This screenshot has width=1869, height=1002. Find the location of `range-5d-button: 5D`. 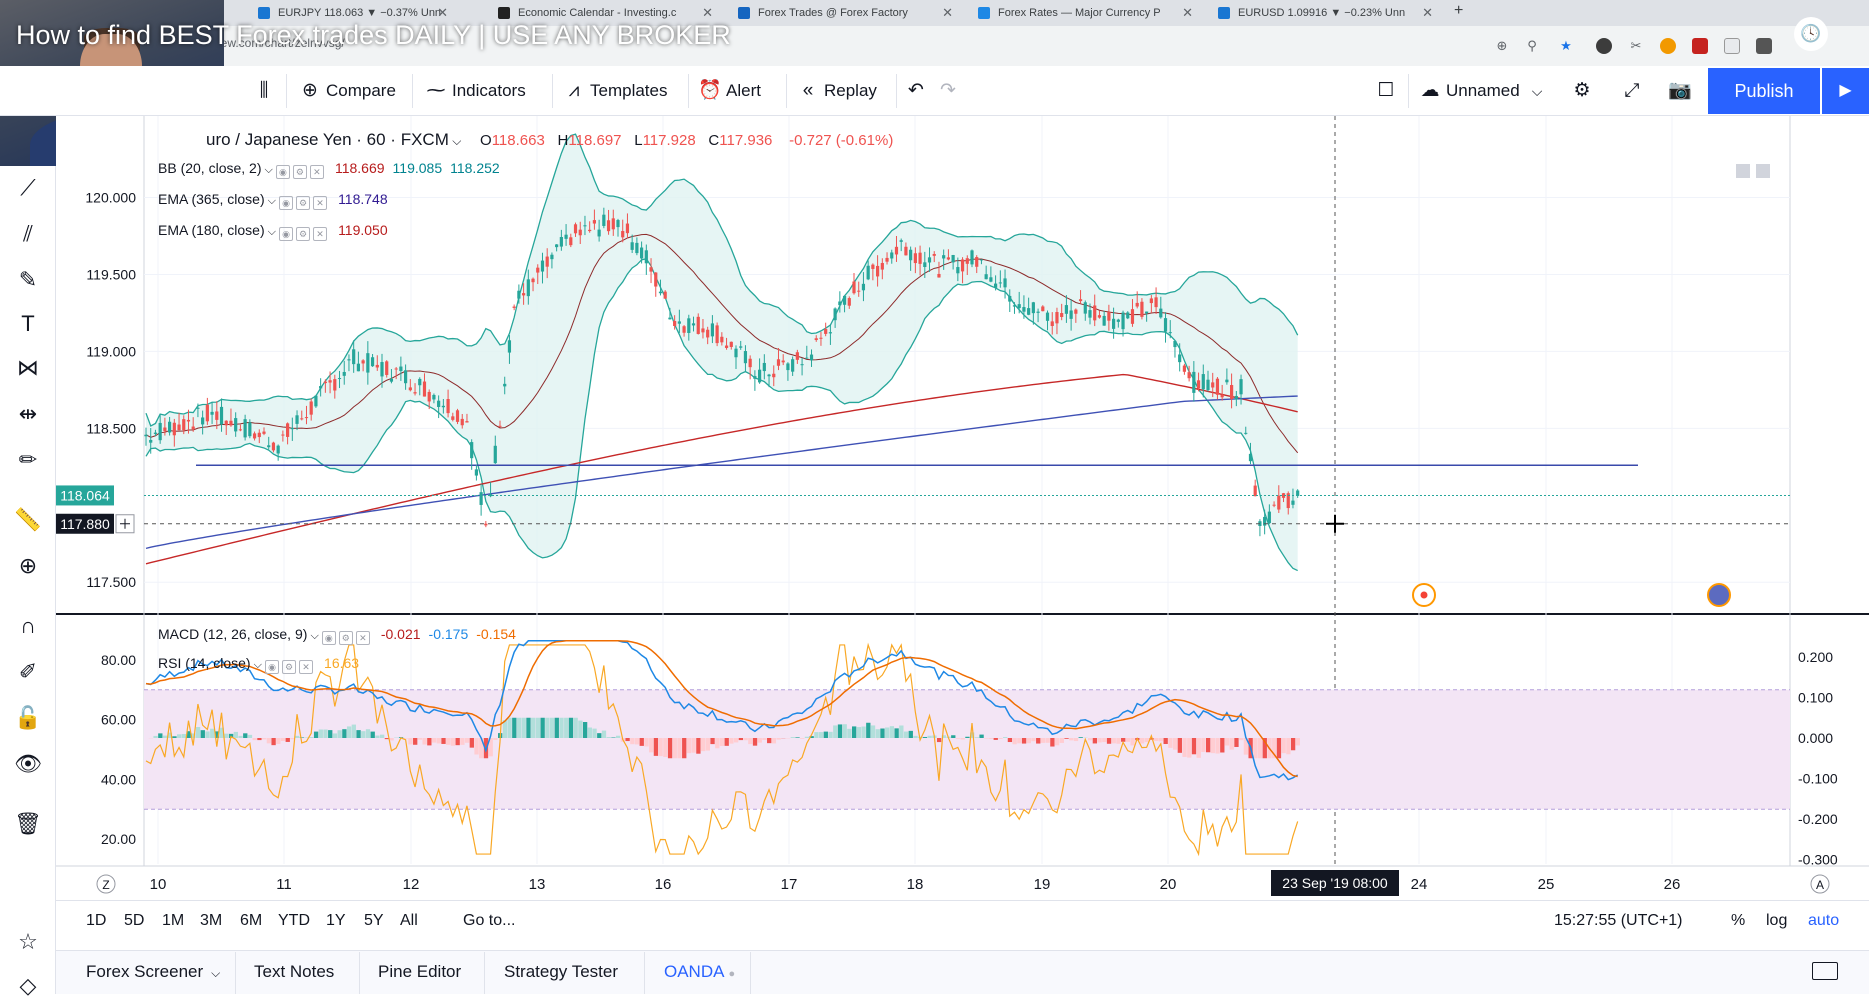

range-5d-button: 5D is located at coordinates (134, 921).